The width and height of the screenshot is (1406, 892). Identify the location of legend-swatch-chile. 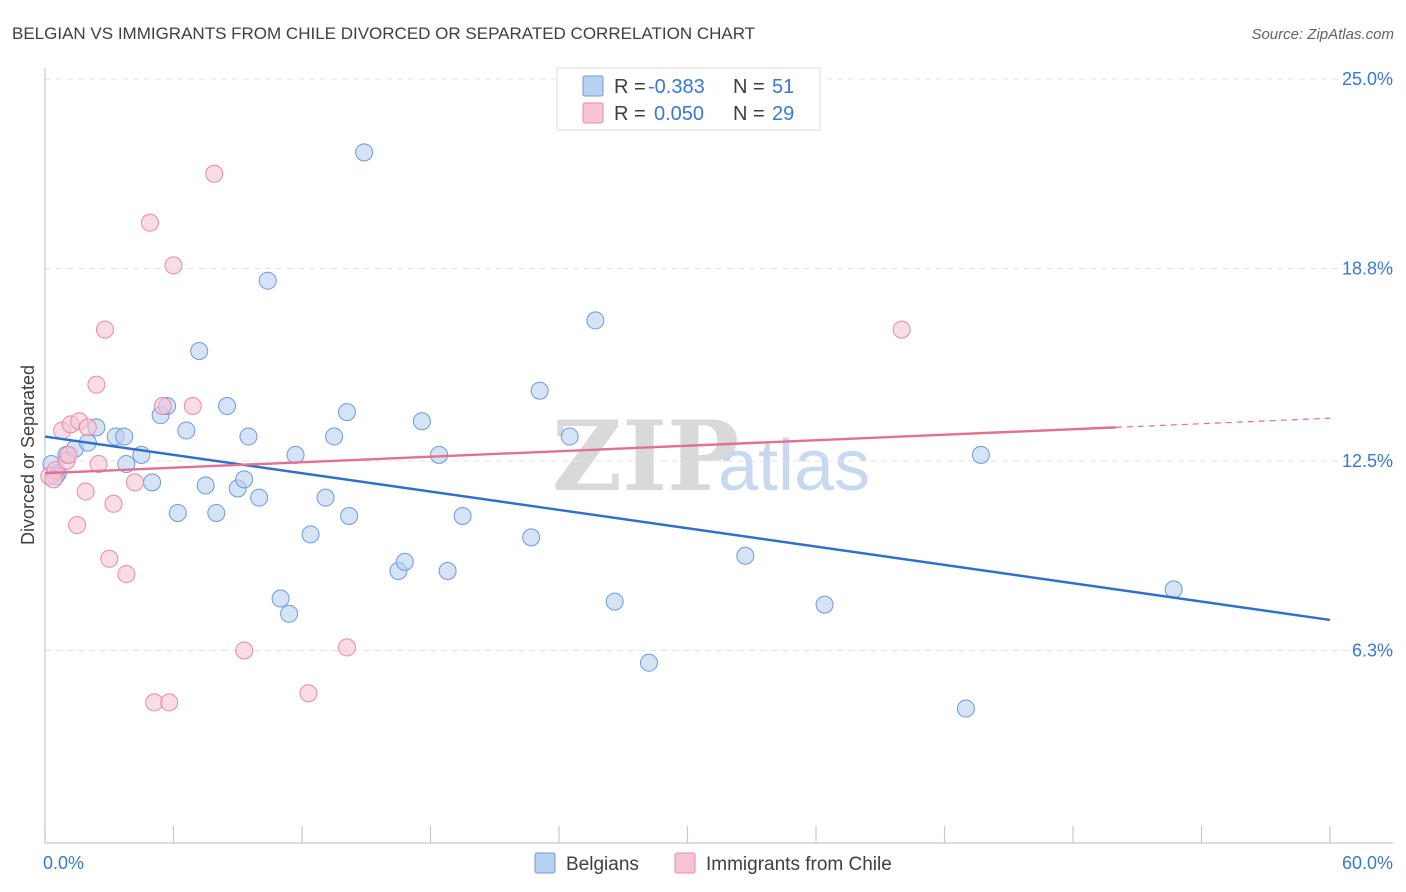
(593, 113).